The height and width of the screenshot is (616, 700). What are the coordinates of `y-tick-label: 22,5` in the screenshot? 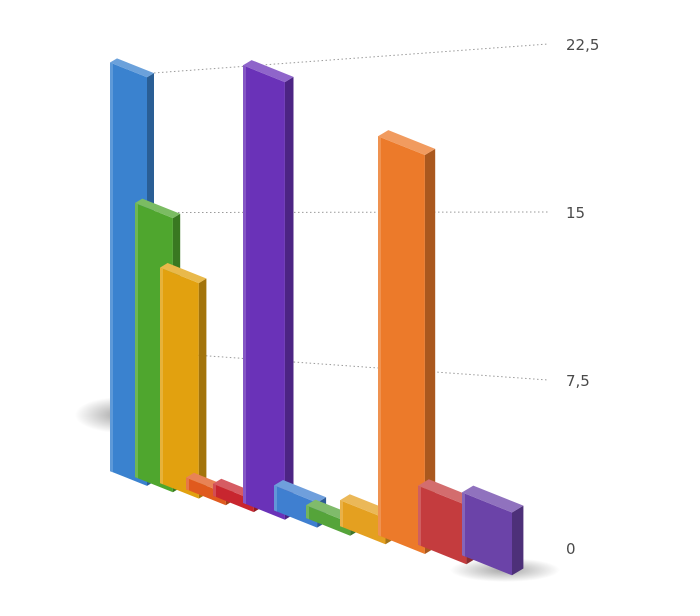 It's located at (582, 45).